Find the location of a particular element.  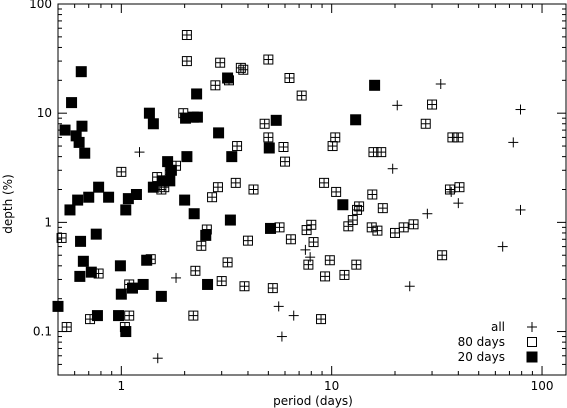

x-tick-label: 1 is located at coordinates (122, 386).